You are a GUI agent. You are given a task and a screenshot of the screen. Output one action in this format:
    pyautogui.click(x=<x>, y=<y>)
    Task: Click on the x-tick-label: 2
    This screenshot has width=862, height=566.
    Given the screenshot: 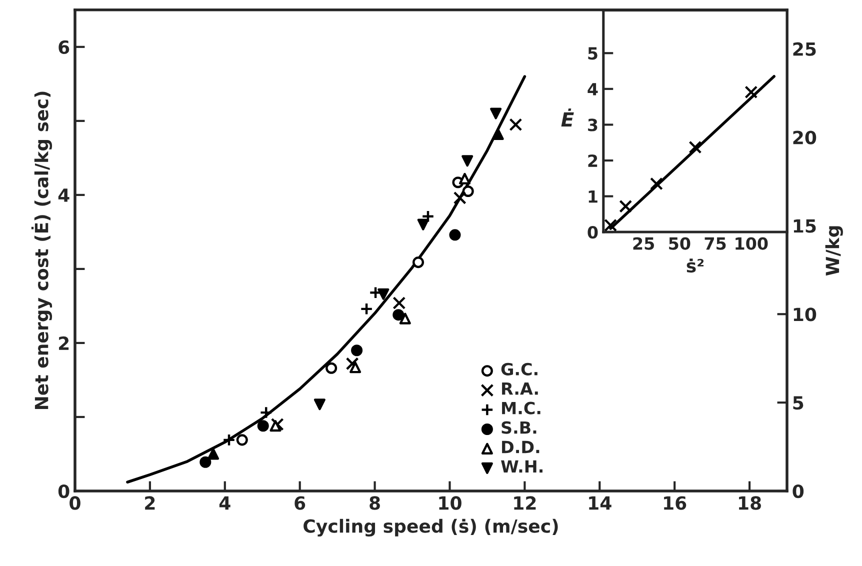 What is the action you would take?
    pyautogui.click(x=150, y=503)
    